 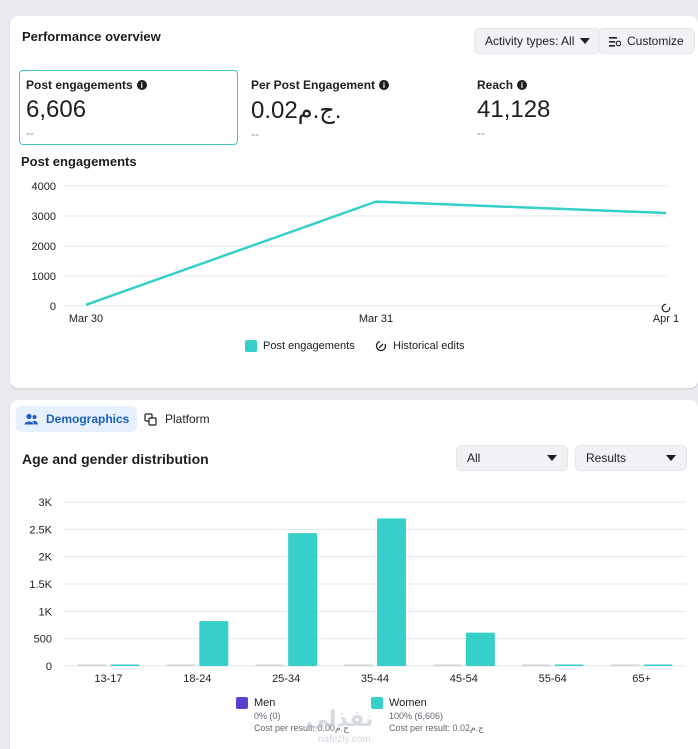 What do you see at coordinates (79, 85) in the screenshot?
I see `metric-label: Post engagements` at bounding box center [79, 85].